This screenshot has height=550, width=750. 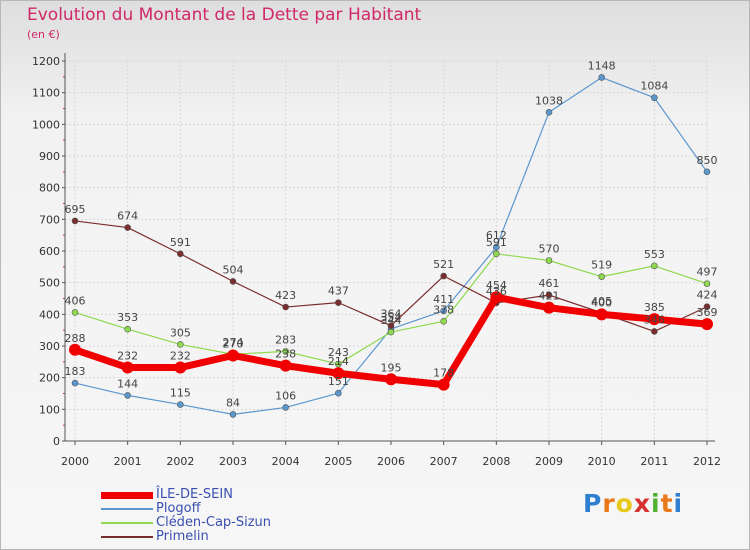 I want to click on data-label: 344, so click(x=391, y=320).